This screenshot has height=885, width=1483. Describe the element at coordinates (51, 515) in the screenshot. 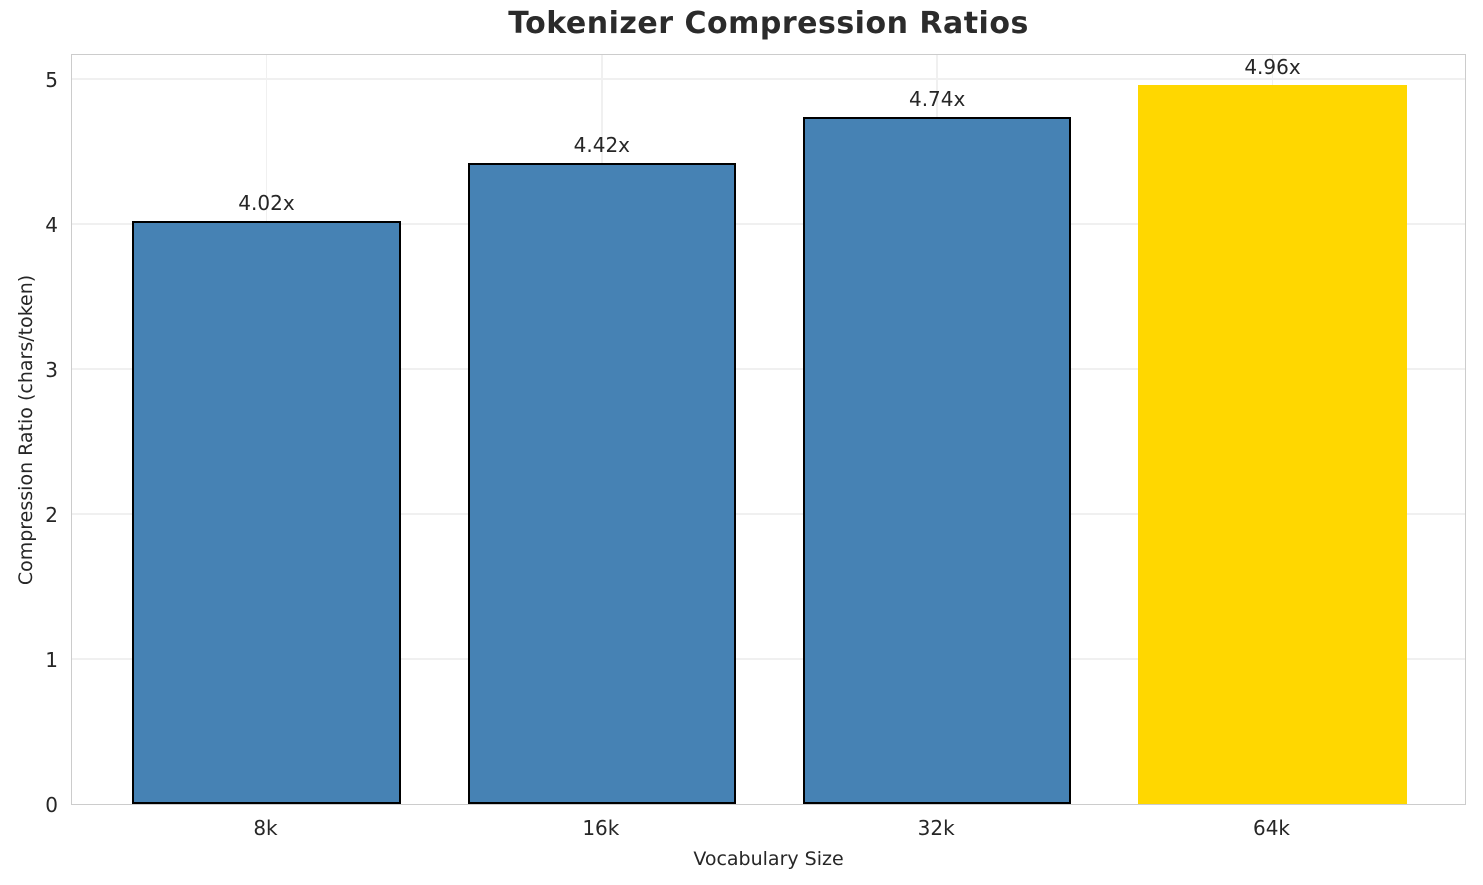

I see `y-tick-label: 2` at that location.